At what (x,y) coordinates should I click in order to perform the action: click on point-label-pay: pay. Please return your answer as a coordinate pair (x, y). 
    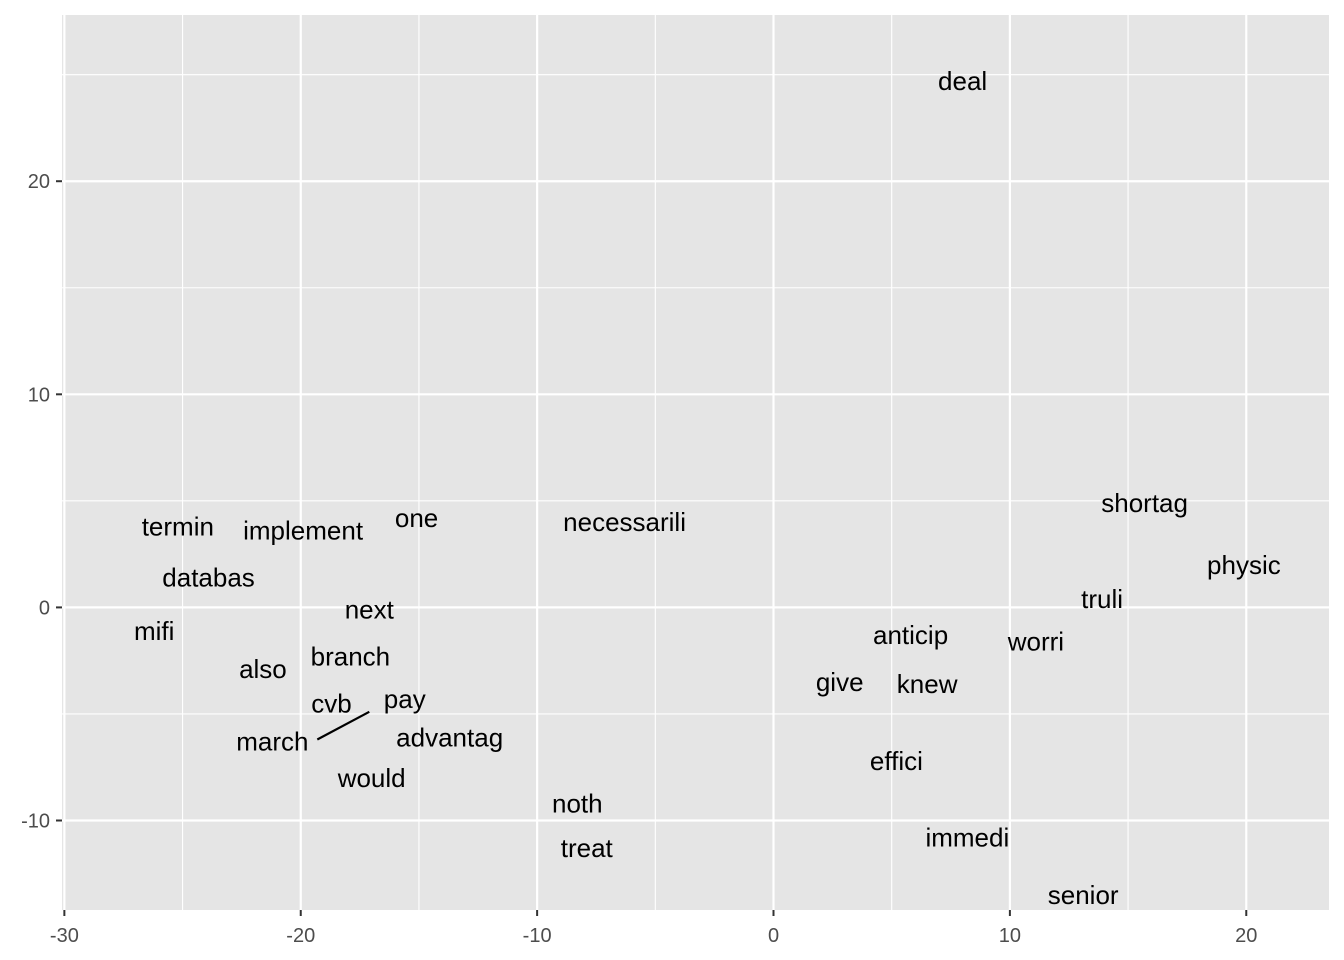
    Looking at the image, I should click on (405, 699).